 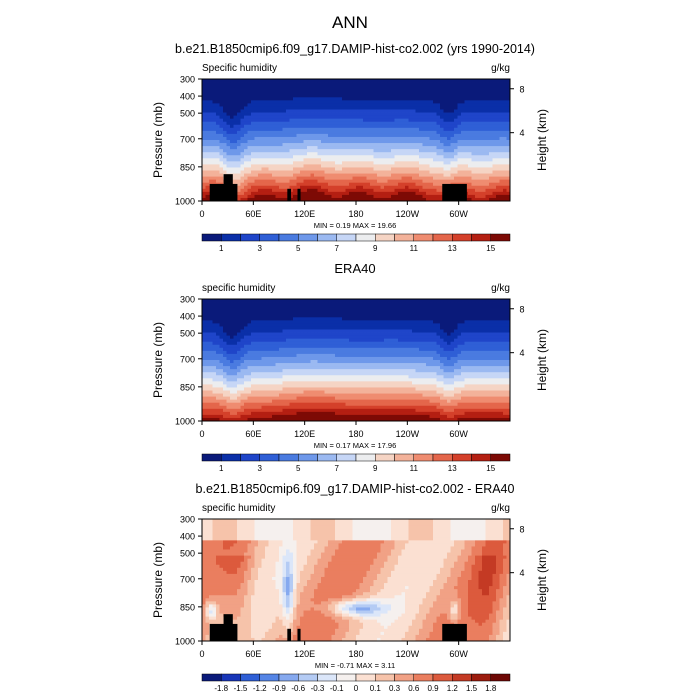 What do you see at coordinates (187, 80) in the screenshot?
I see `y-tick-label: 300` at bounding box center [187, 80].